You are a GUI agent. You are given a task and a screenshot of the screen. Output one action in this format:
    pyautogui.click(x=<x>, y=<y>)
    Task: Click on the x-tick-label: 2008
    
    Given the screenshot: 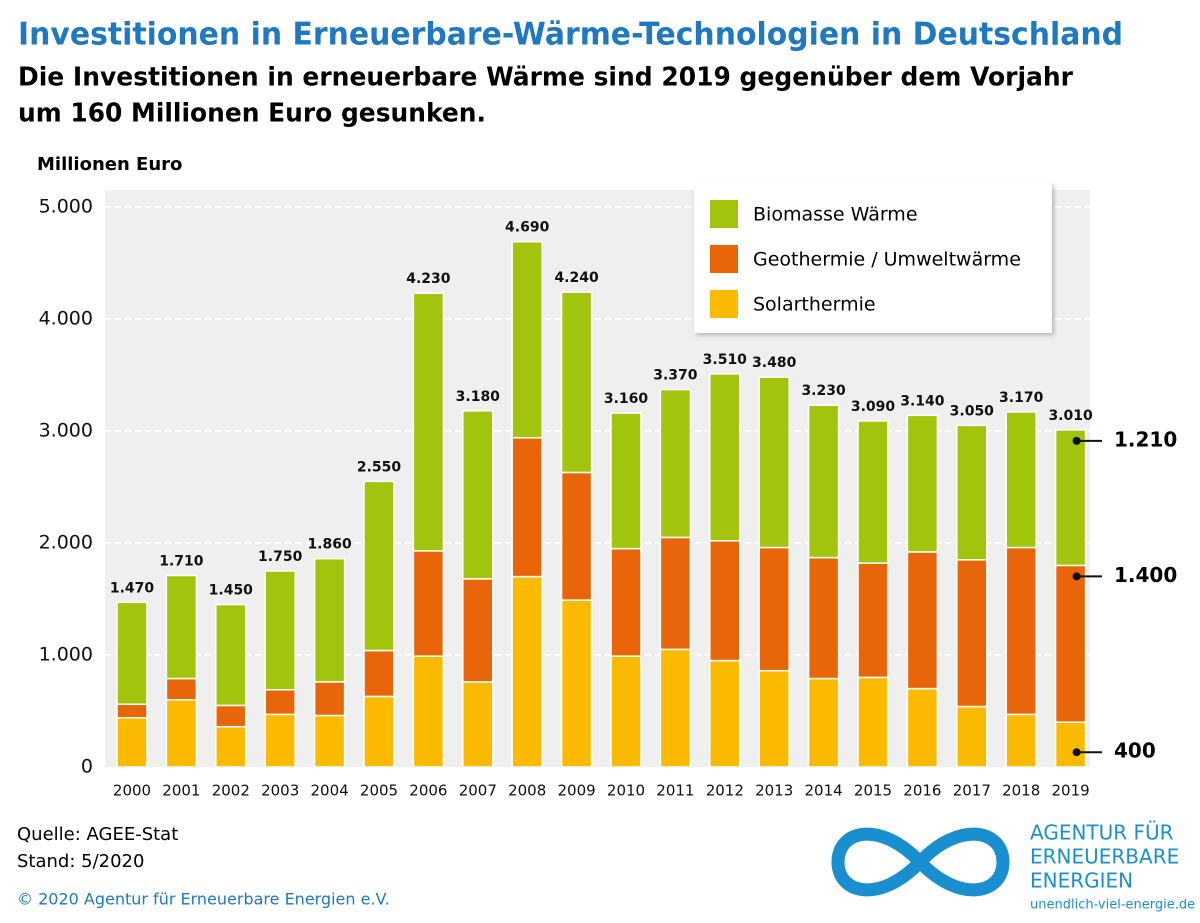 What is the action you would take?
    pyautogui.click(x=527, y=791)
    